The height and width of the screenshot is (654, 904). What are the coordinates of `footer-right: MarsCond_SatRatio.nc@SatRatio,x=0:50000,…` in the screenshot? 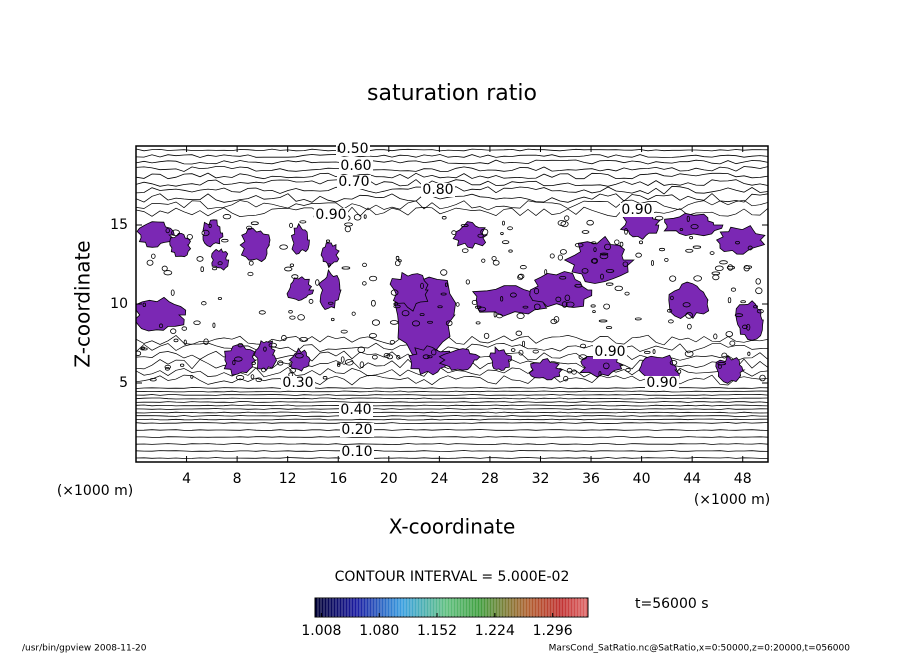 It's located at (700, 649).